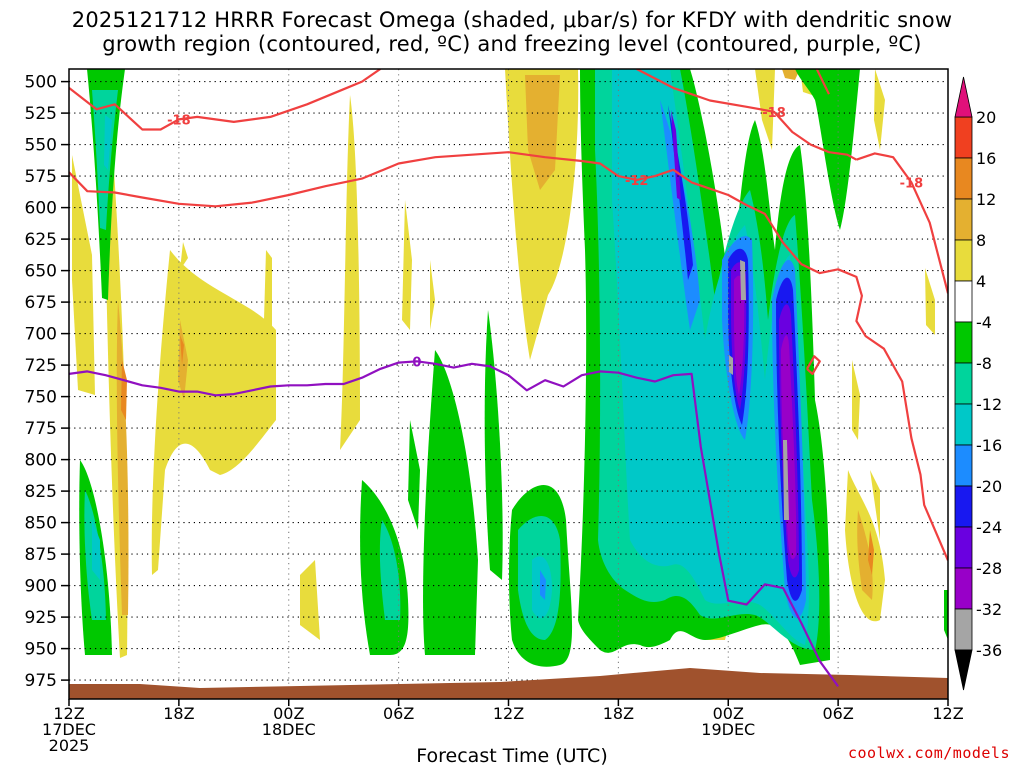 This screenshot has height=768, width=1024. I want to click on y-tick-label: 625, so click(41, 240).